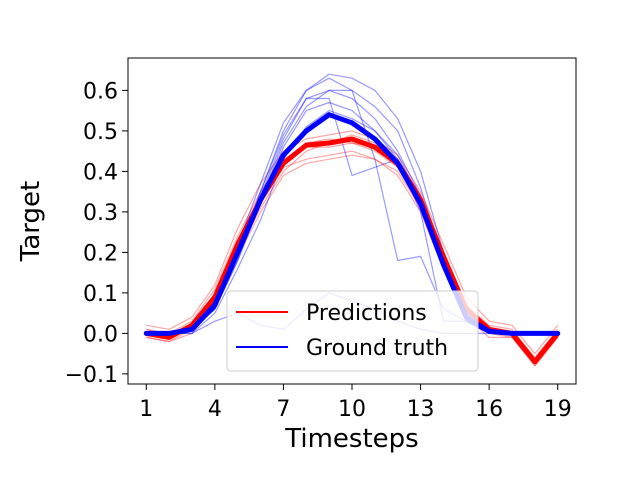 The image size is (640, 485). What do you see at coordinates (96, 233) in the screenshot?
I see `y-axis: −0.1 0.0 0.1 0.2 0.3 0.4 0.5 0.6` at bounding box center [96, 233].